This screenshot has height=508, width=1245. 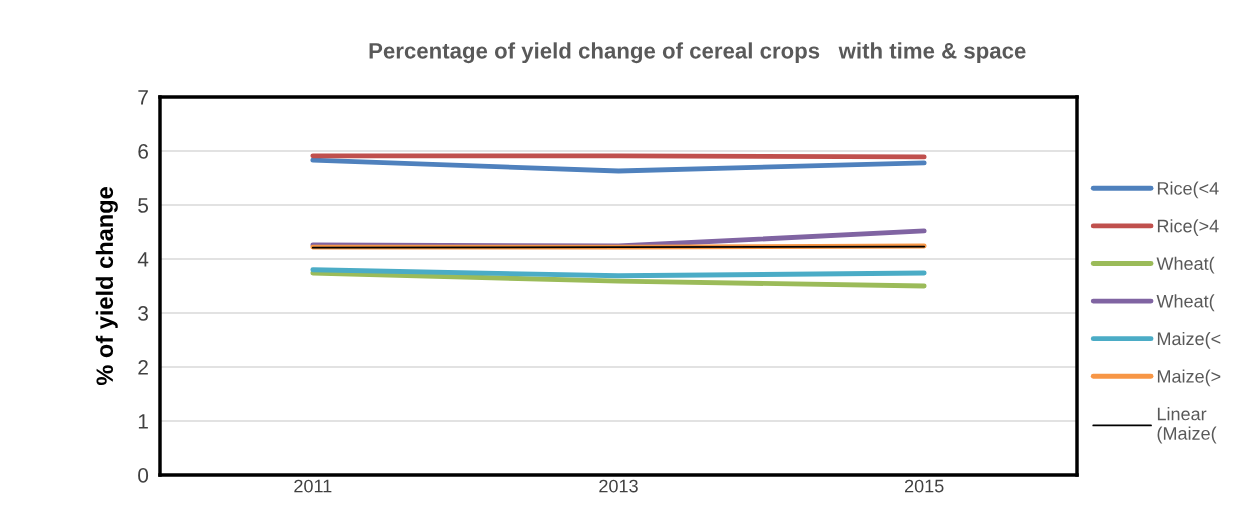 I want to click on y-tick-label: 0, so click(x=143, y=475).